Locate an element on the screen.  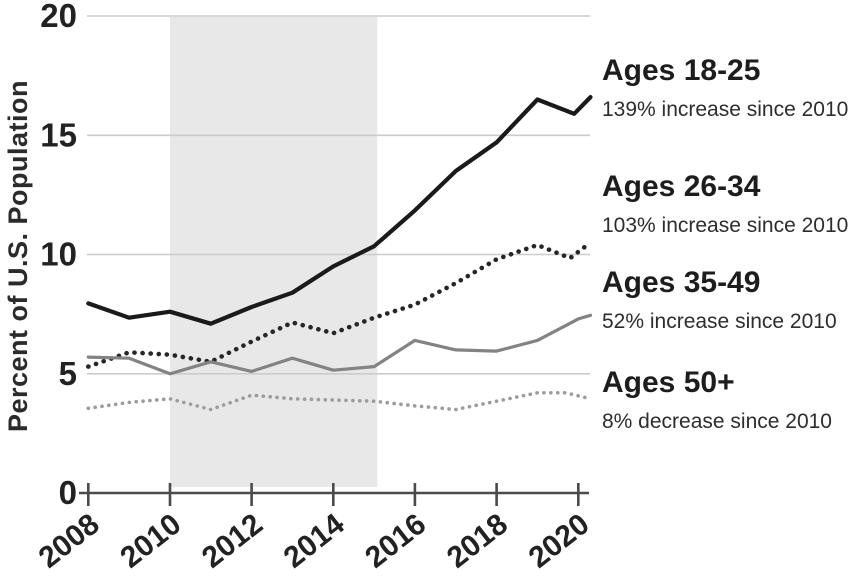
series-label-ages-35-49: Ages 35-49 52% increase since 2010 is located at coordinates (719, 300).